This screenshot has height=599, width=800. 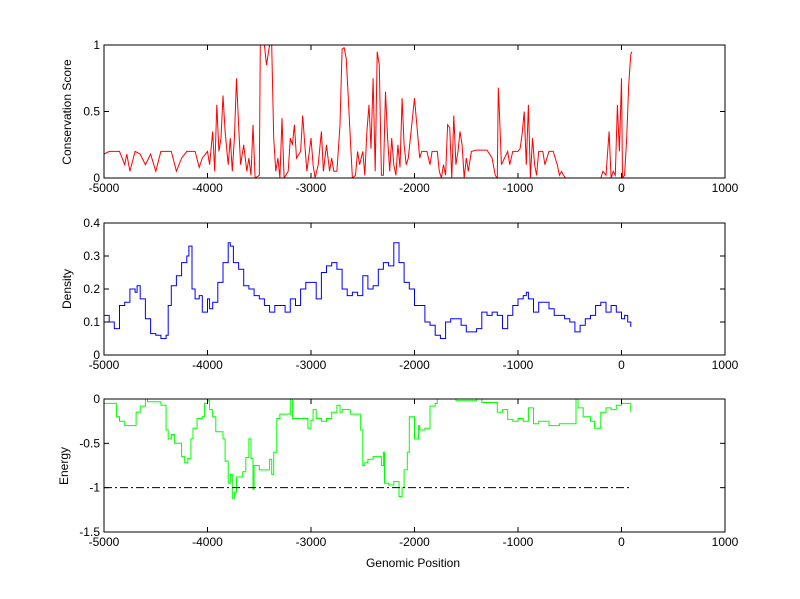 What do you see at coordinates (67, 289) in the screenshot?
I see `density-ylabel: Density` at bounding box center [67, 289].